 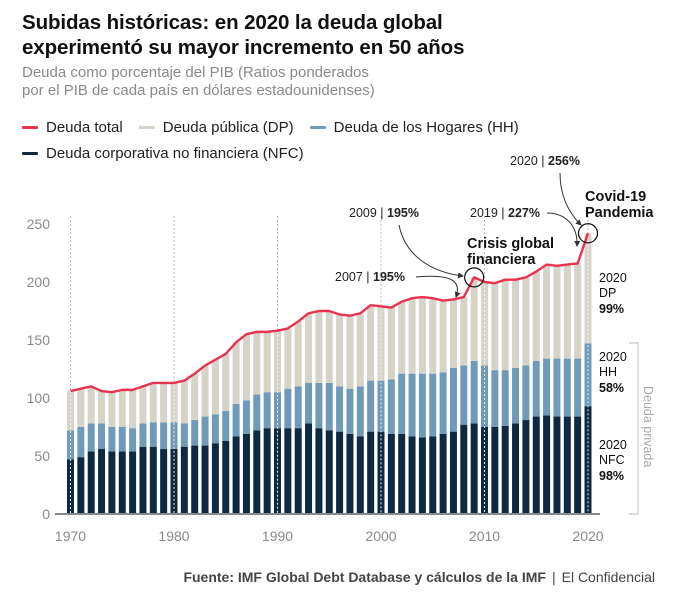 What do you see at coordinates (309, 348) in the screenshot?
I see `bar-dp-1993` at bounding box center [309, 348].